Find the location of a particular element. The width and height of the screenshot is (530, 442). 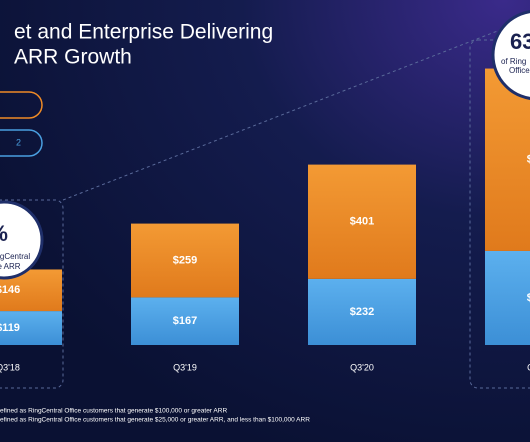

x-tick-label: Q3'18 is located at coordinates (10, 367).